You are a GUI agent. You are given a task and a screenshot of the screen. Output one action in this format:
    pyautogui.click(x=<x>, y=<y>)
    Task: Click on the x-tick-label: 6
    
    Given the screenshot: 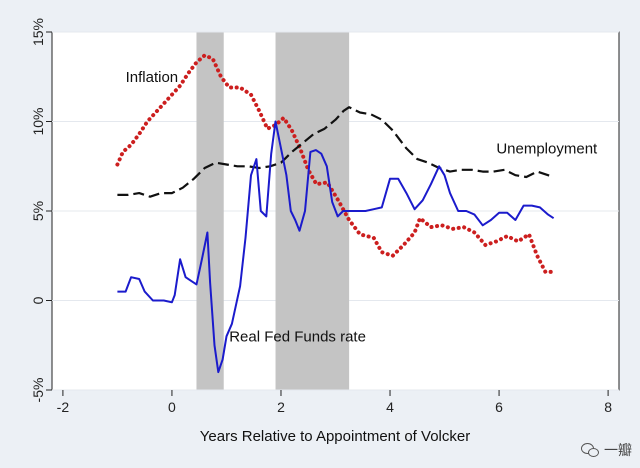 What is the action you would take?
    pyautogui.click(x=499, y=407)
    